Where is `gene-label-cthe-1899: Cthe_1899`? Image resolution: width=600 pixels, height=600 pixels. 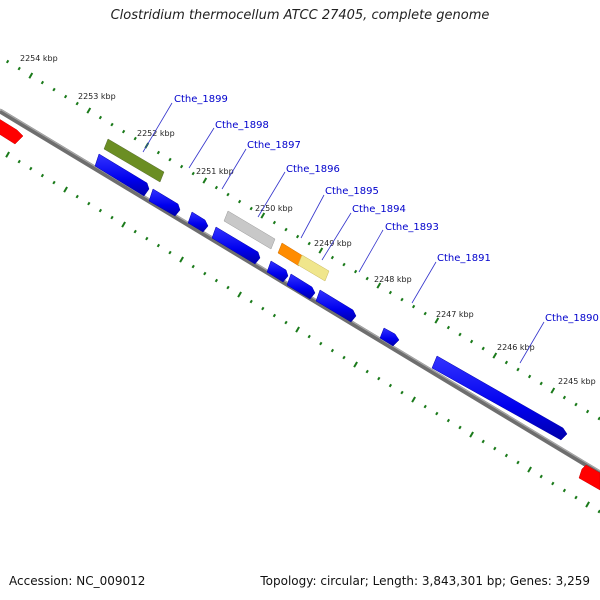 gene-label-cthe-1899: Cthe_1899 is located at coordinates (201, 99).